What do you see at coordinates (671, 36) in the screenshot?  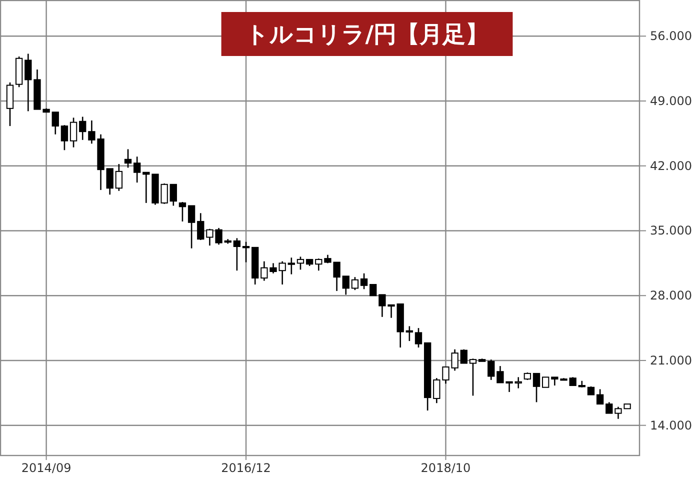 I see `y-tick-label: 56.000` at bounding box center [671, 36].